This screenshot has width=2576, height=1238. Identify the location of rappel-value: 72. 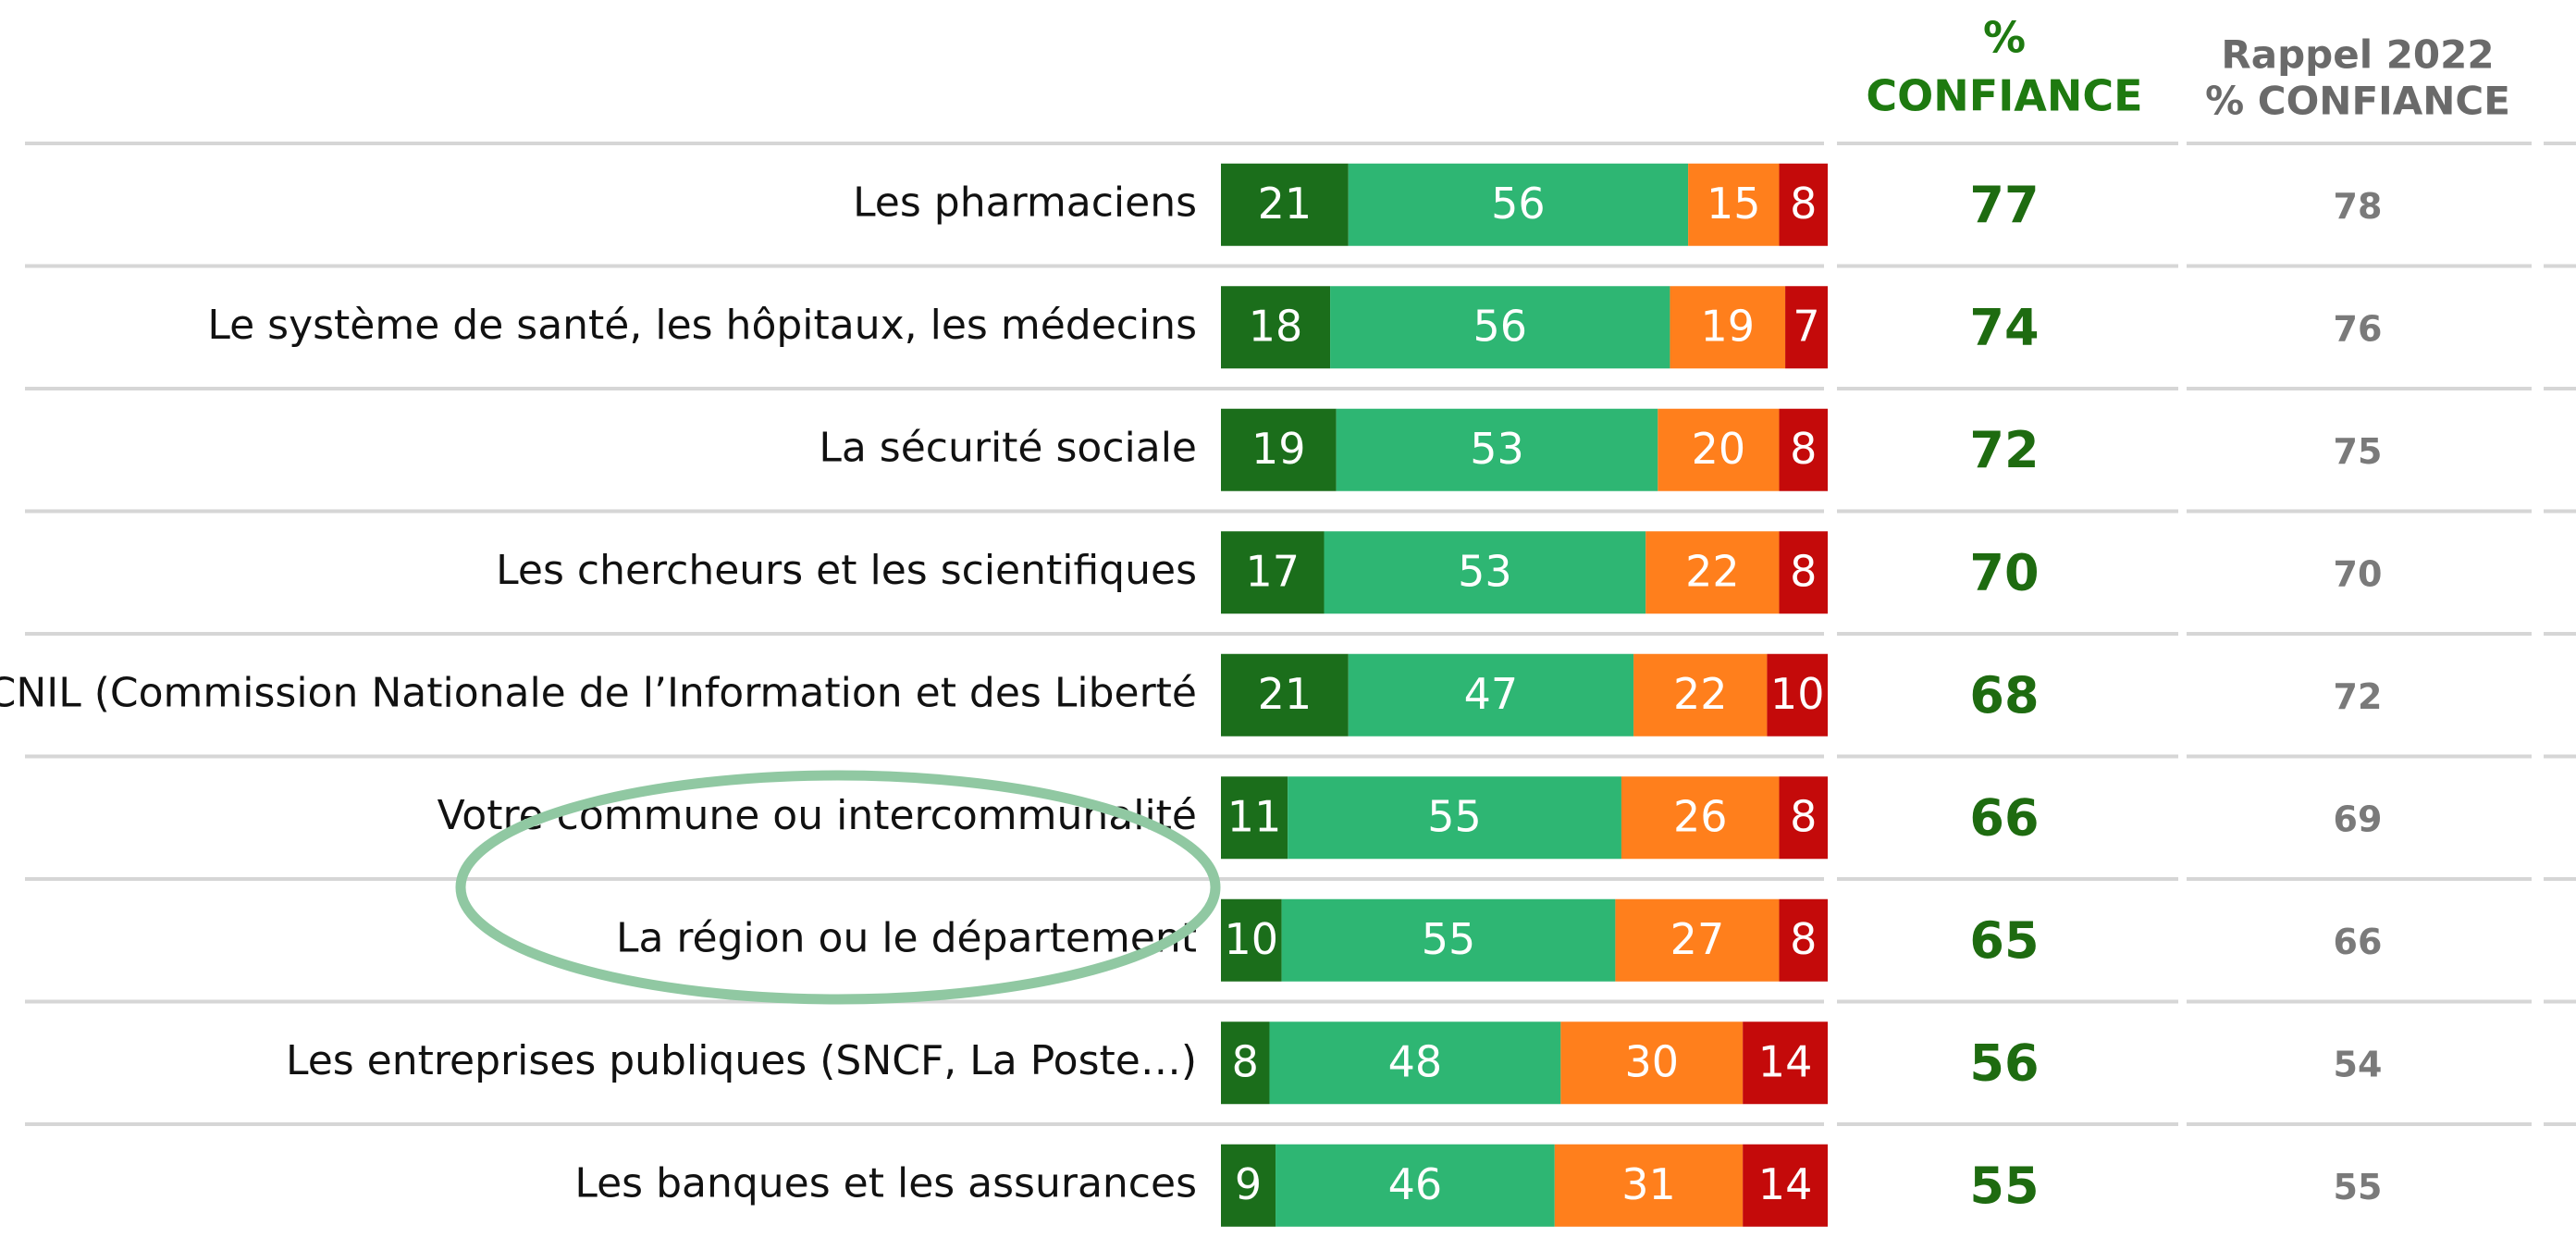
(2358, 697).